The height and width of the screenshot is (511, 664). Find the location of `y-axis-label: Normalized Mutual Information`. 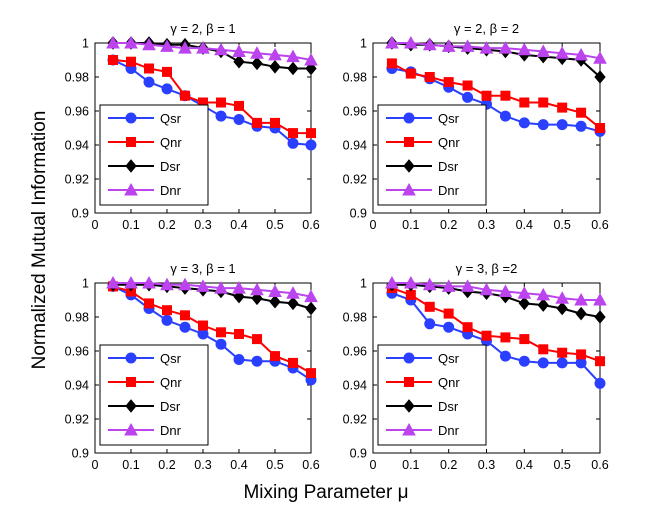

y-axis-label: Normalized Mutual Information is located at coordinates (39, 240).